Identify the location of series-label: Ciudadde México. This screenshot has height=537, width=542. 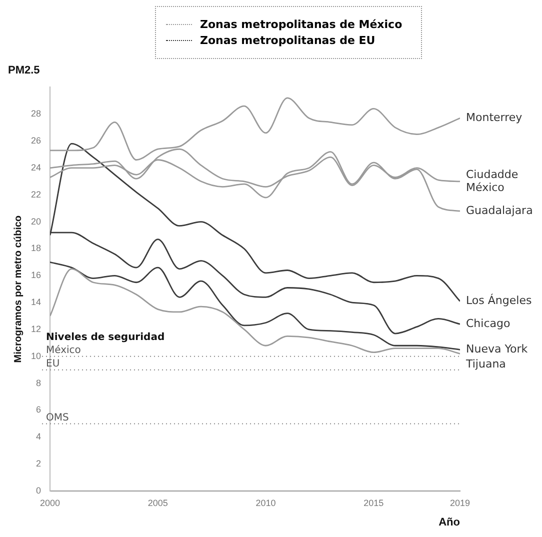
(492, 181).